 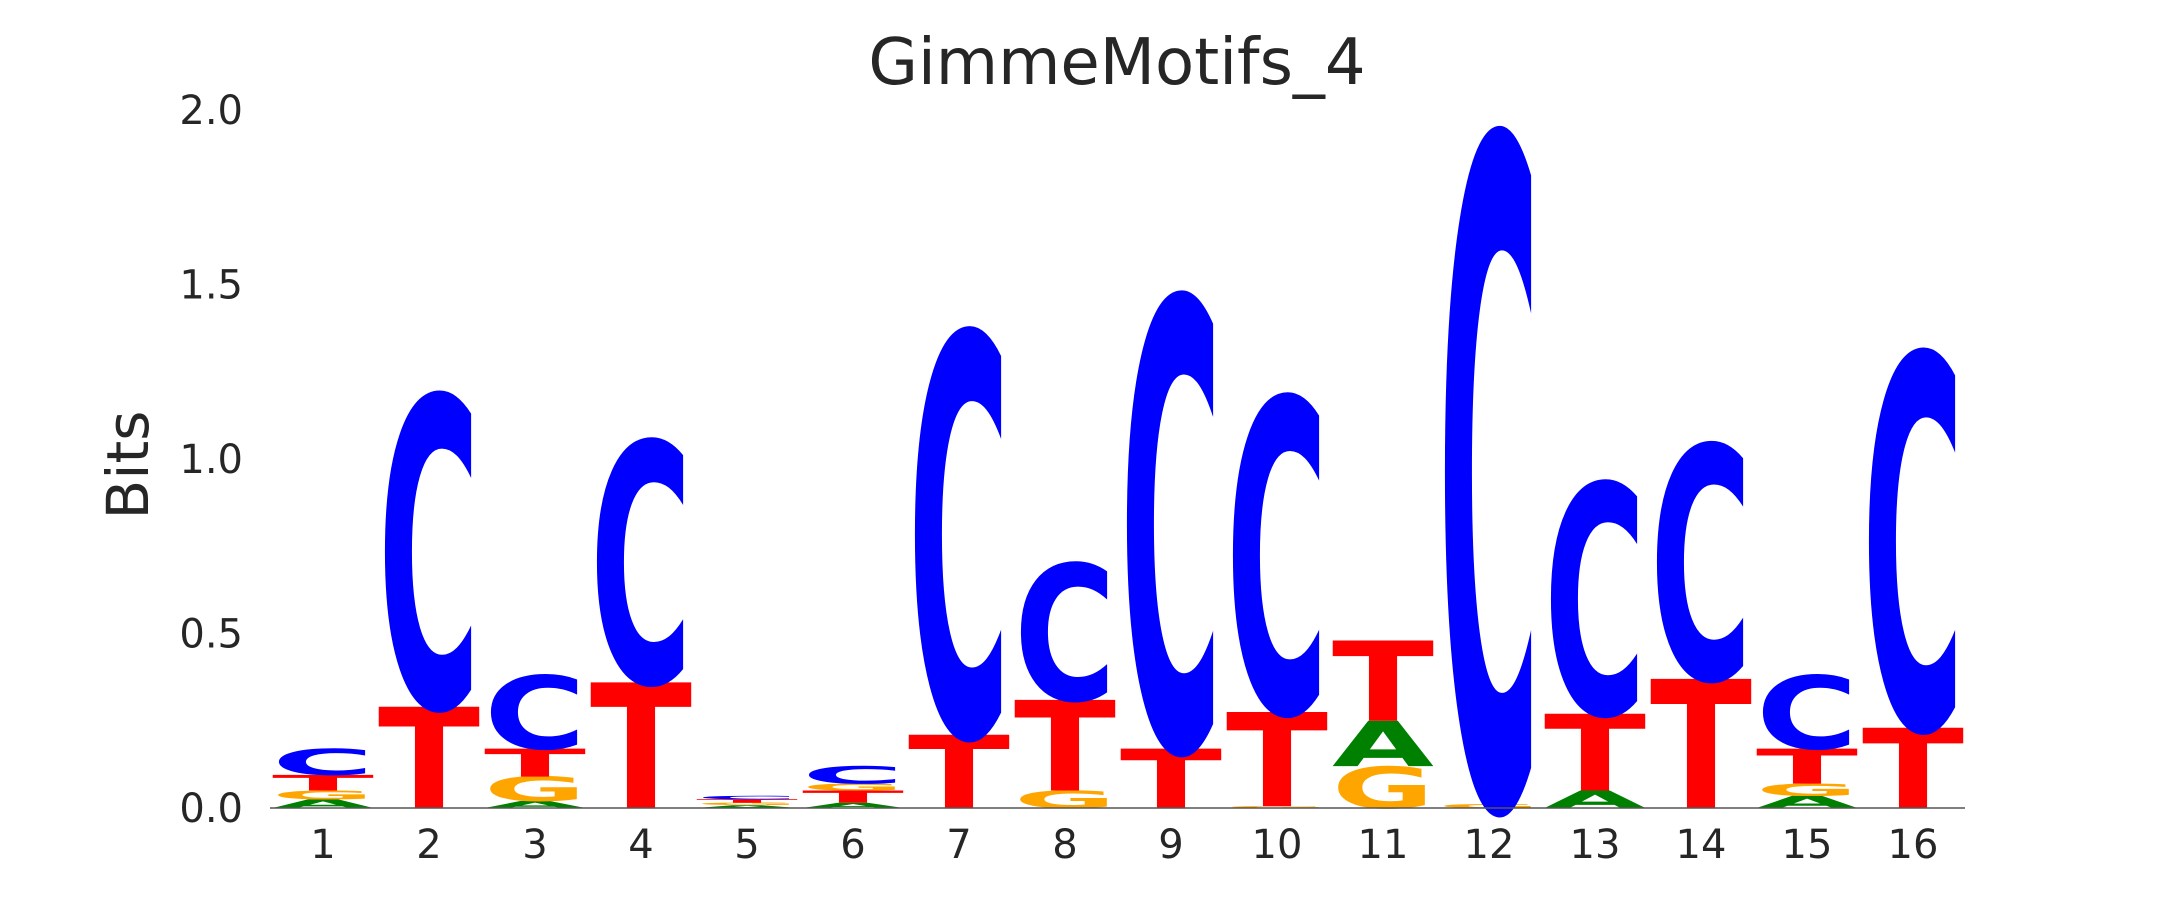 What do you see at coordinates (1383, 845) in the screenshot?
I see `x-tick-label: 11` at bounding box center [1383, 845].